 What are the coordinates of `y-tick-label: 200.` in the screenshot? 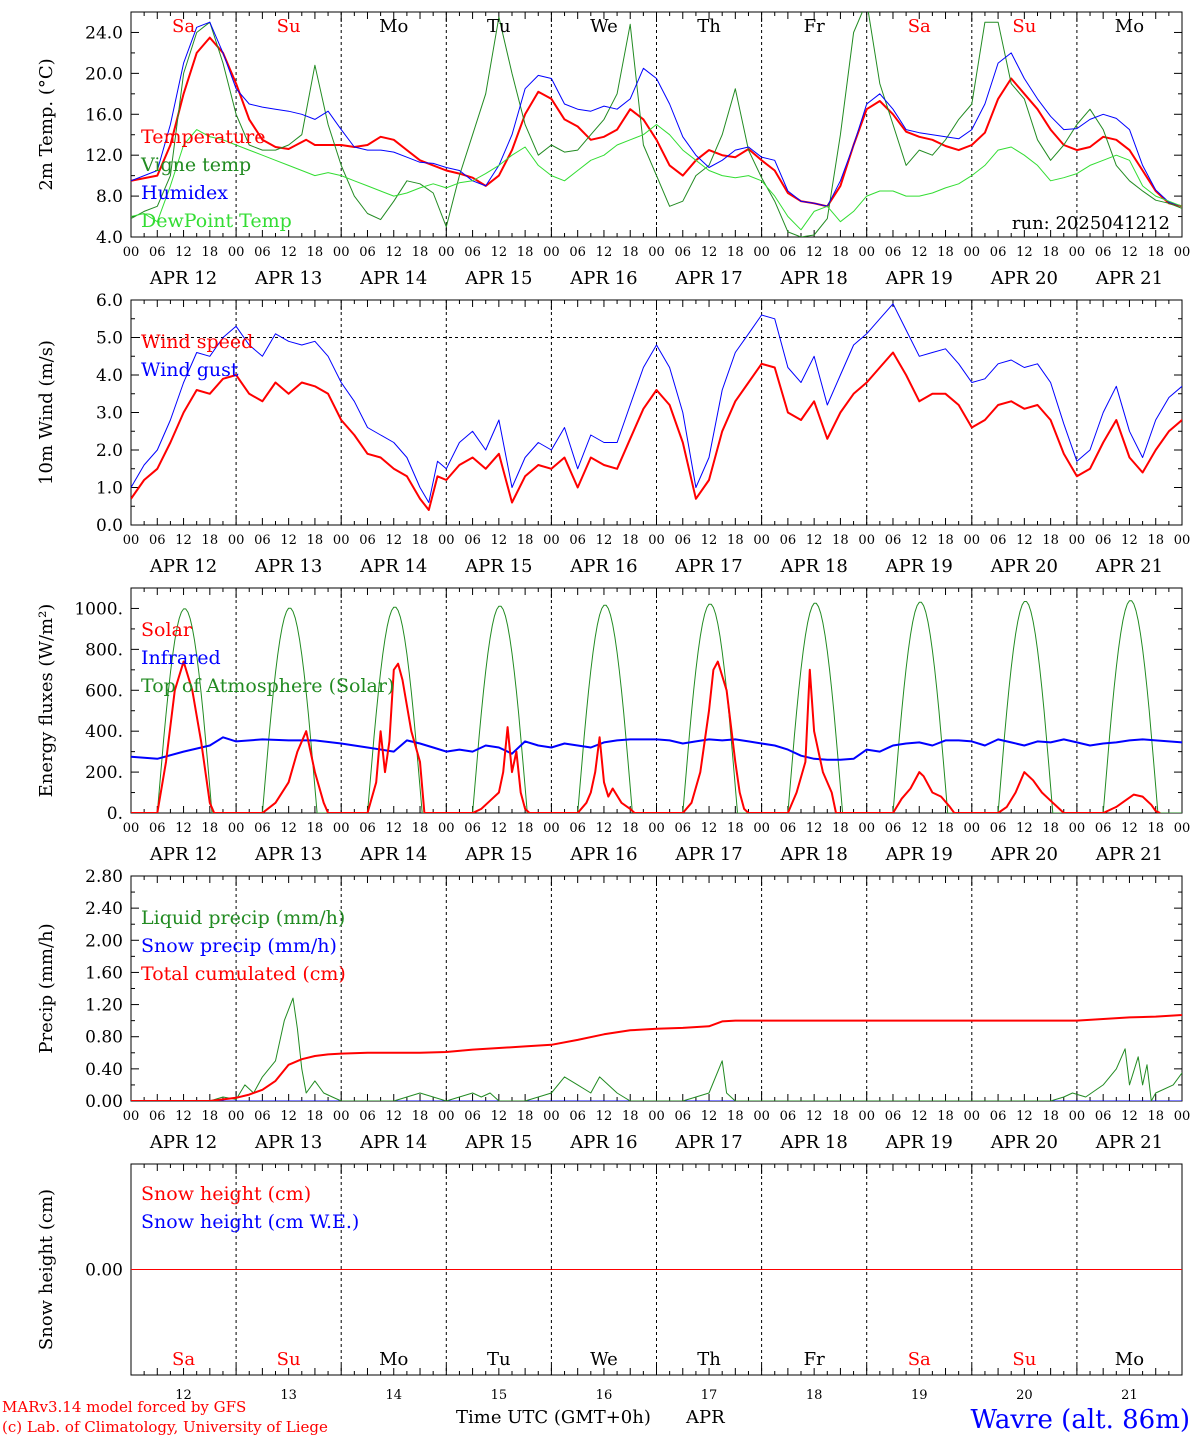 It's located at (104, 773).